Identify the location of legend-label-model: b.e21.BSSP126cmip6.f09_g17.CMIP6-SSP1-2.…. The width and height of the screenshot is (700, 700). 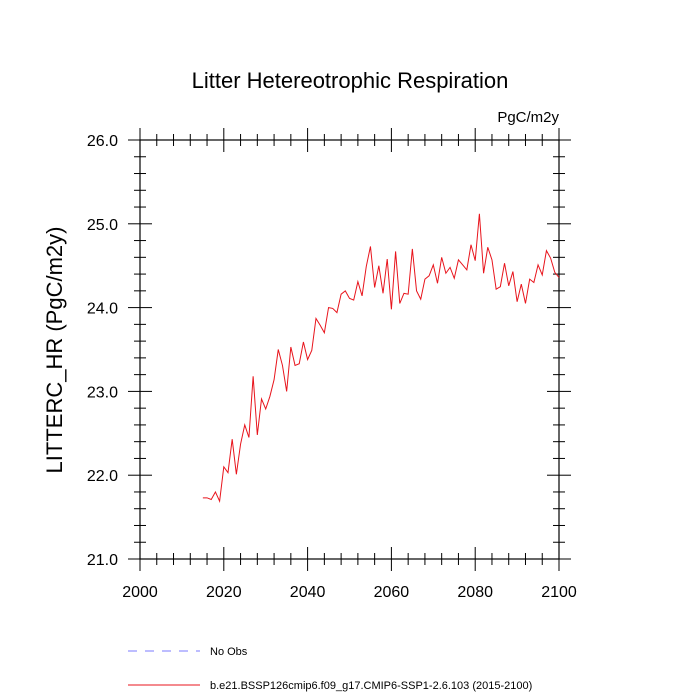
(371, 686).